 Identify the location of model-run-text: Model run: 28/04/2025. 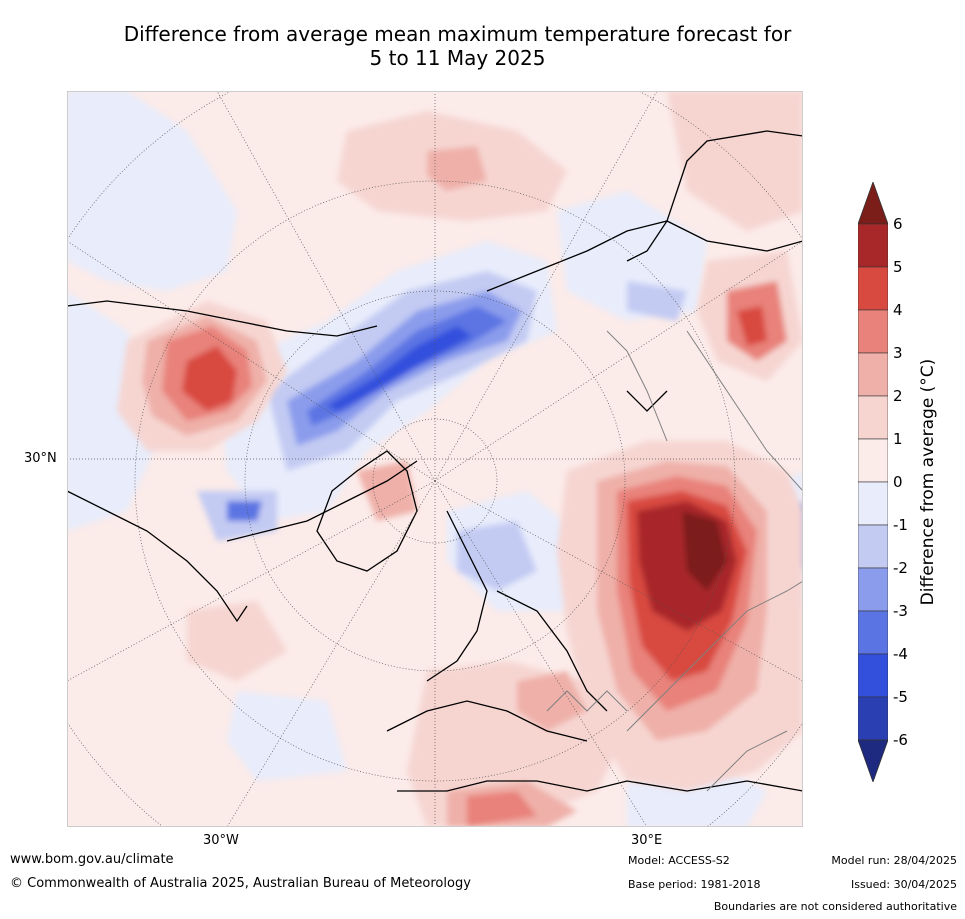
(894, 860).